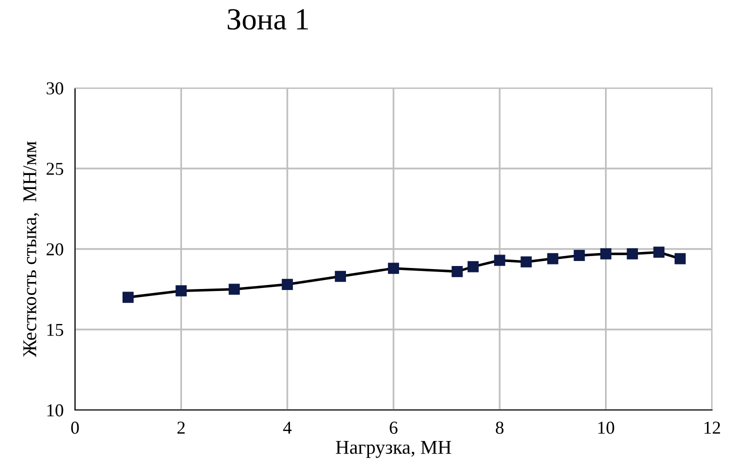  Describe the element at coordinates (712, 428) in the screenshot. I see `x-tick-label: 12` at that location.